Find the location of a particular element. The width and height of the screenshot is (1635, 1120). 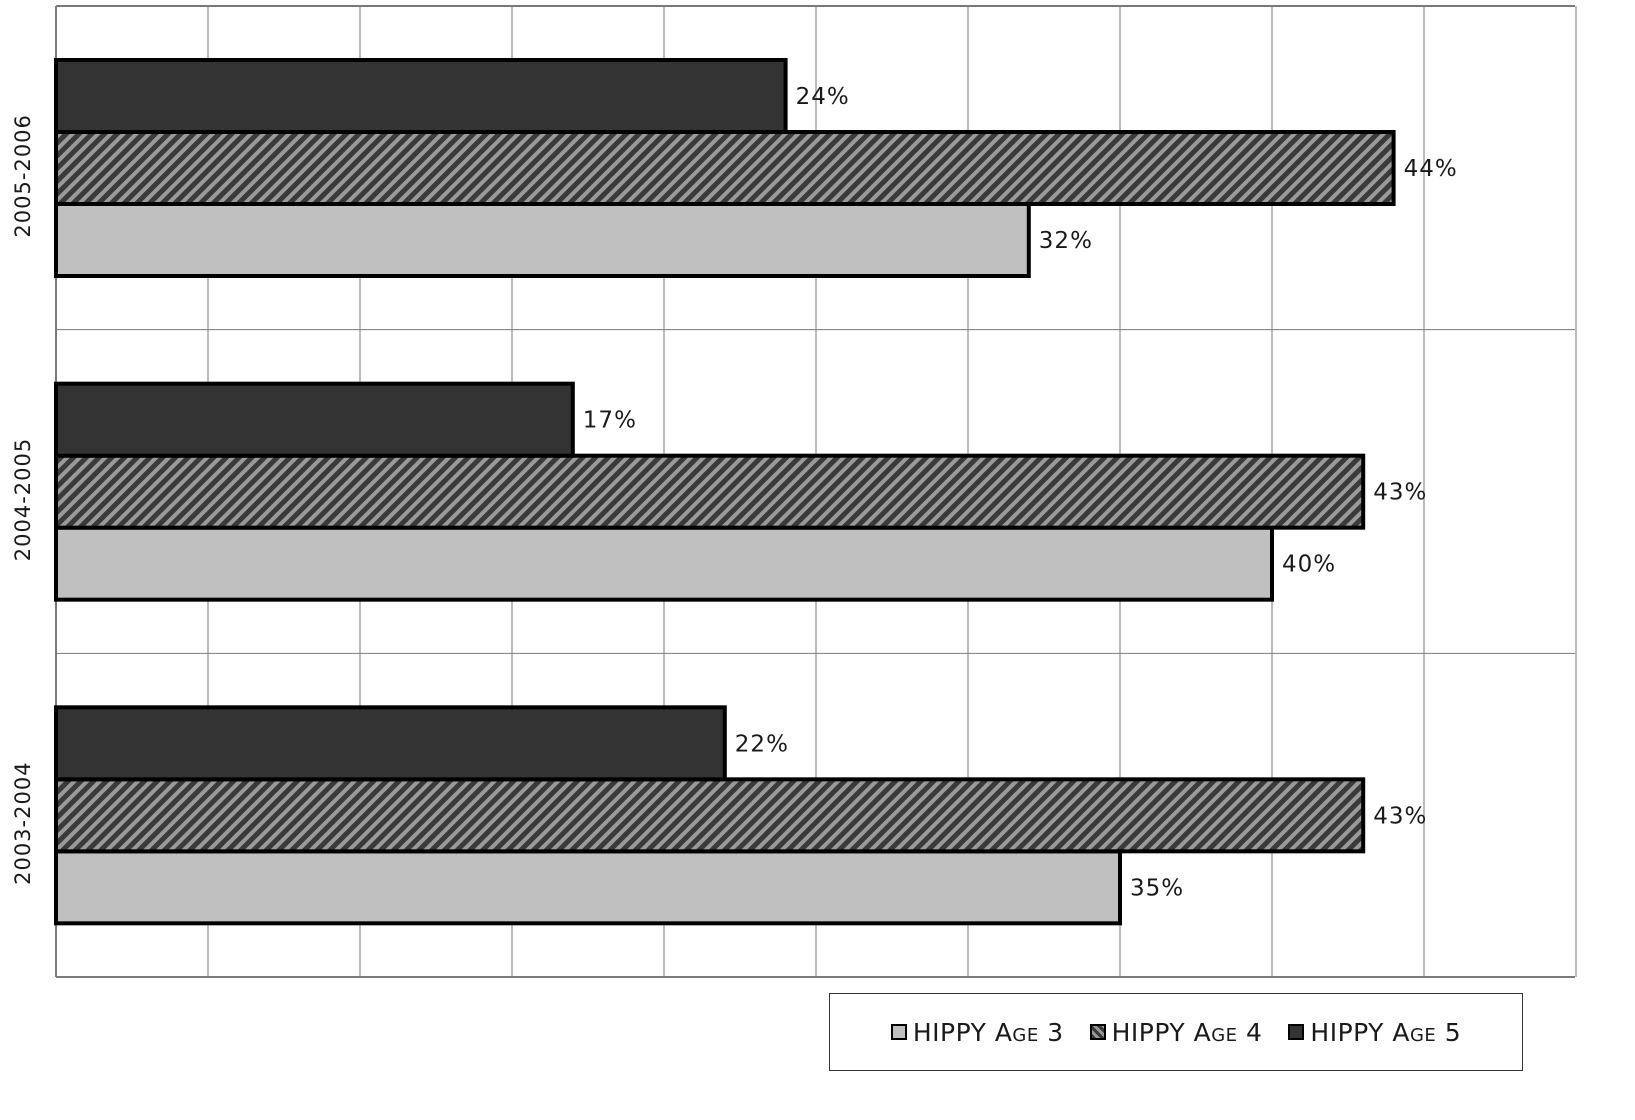

data-label: 40% is located at coordinates (1309, 565).